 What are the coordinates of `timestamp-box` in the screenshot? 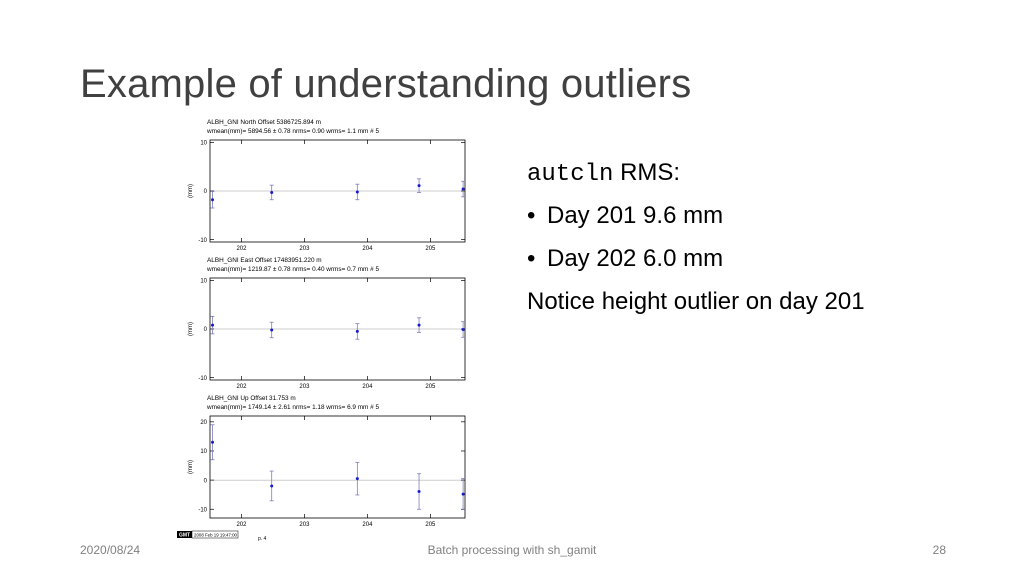 It's located at (215, 534).